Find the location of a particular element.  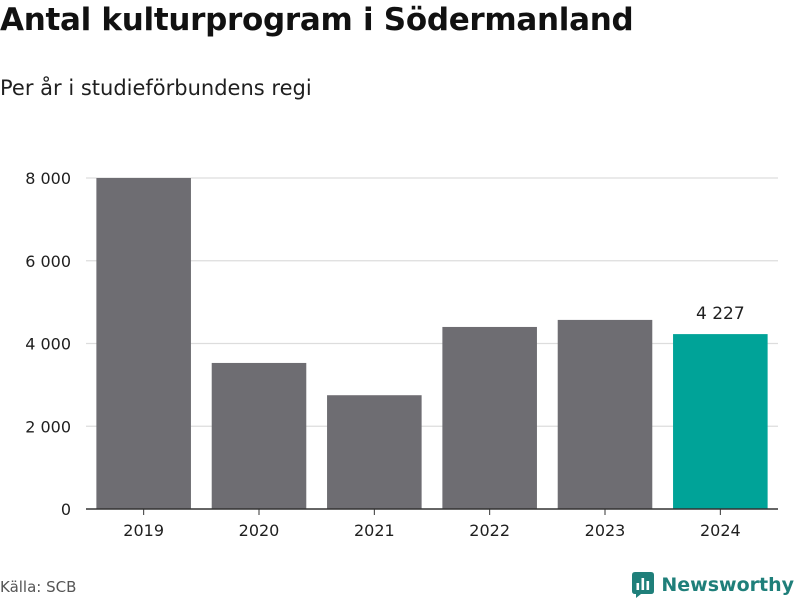

source-note: Källa: SCB is located at coordinates (38, 587).